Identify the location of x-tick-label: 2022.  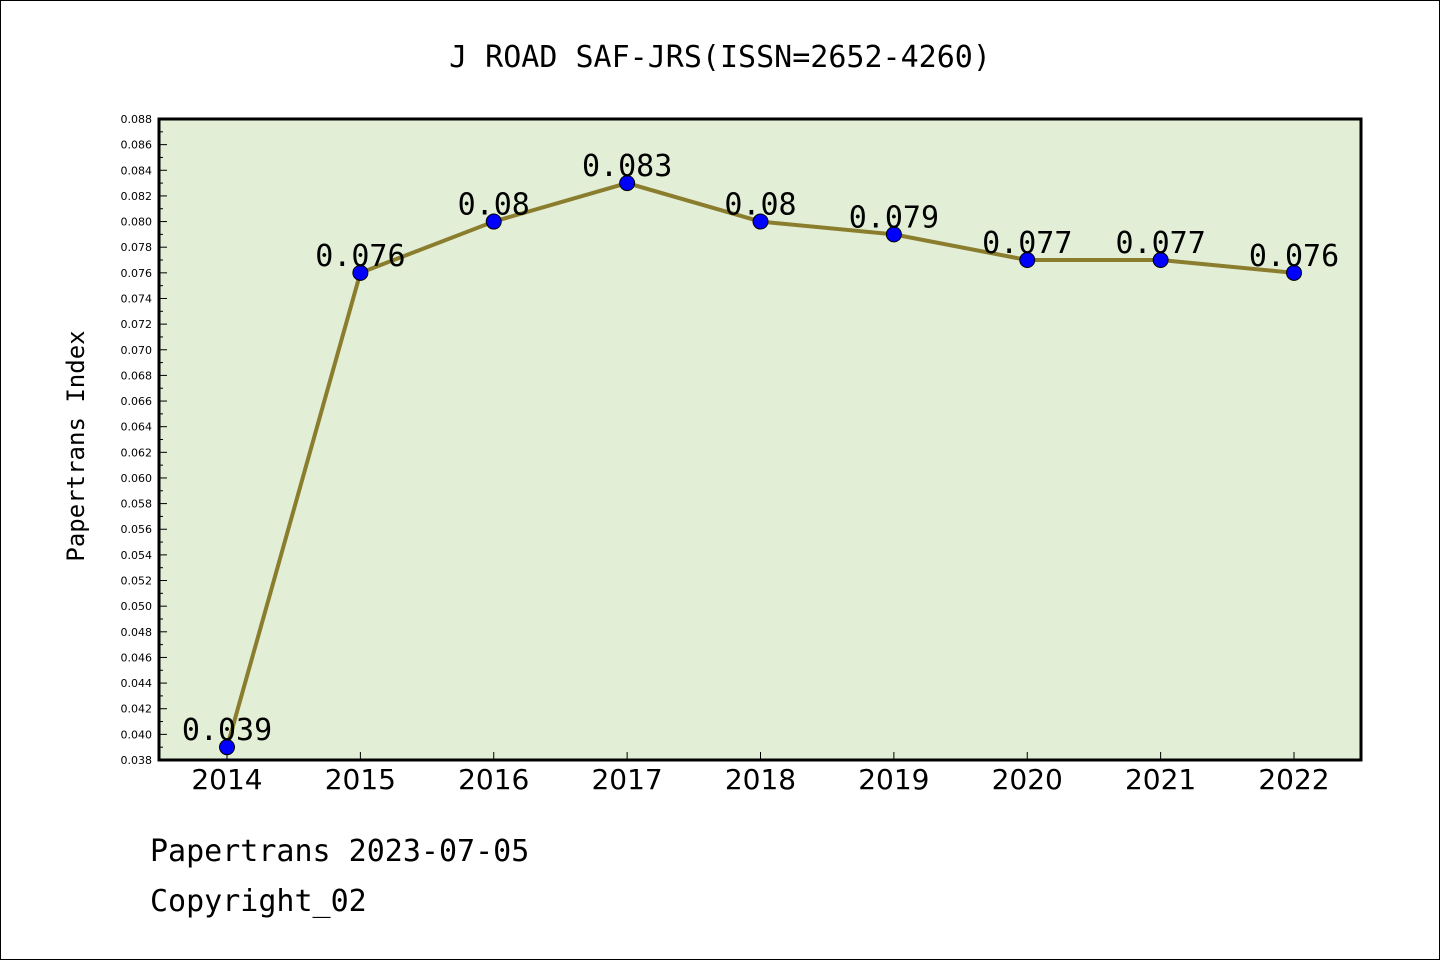
(1293, 779).